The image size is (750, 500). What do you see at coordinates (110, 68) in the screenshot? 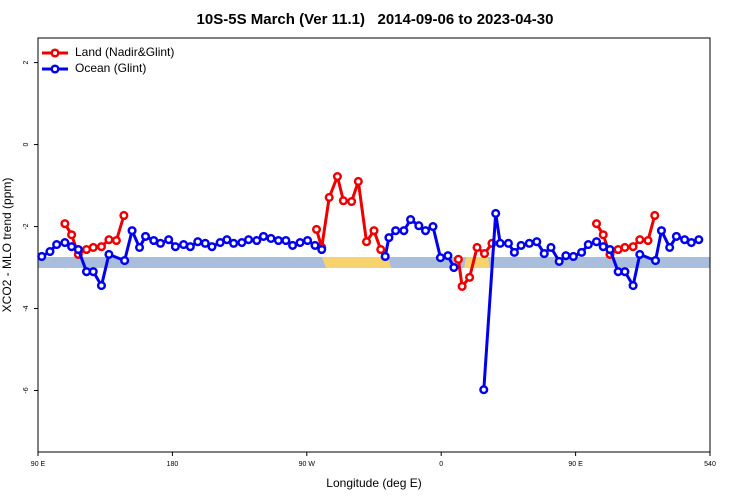
I see `legend-label: Ocean (Glint)` at bounding box center [110, 68].